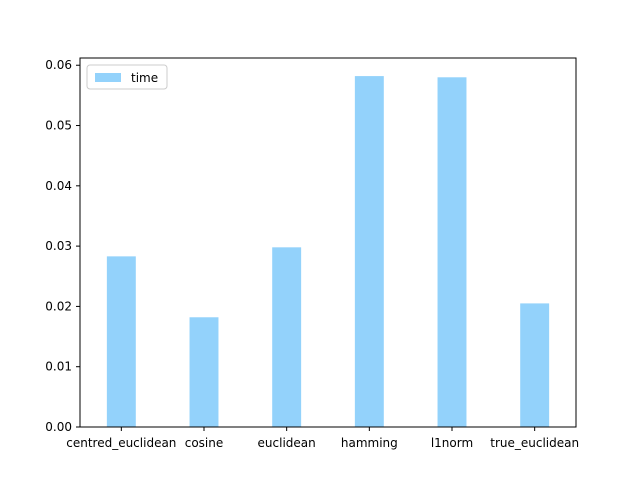 This screenshot has width=640, height=484. What do you see at coordinates (534, 443) in the screenshot?
I see `x-tick-label: true_euclidean` at bounding box center [534, 443].